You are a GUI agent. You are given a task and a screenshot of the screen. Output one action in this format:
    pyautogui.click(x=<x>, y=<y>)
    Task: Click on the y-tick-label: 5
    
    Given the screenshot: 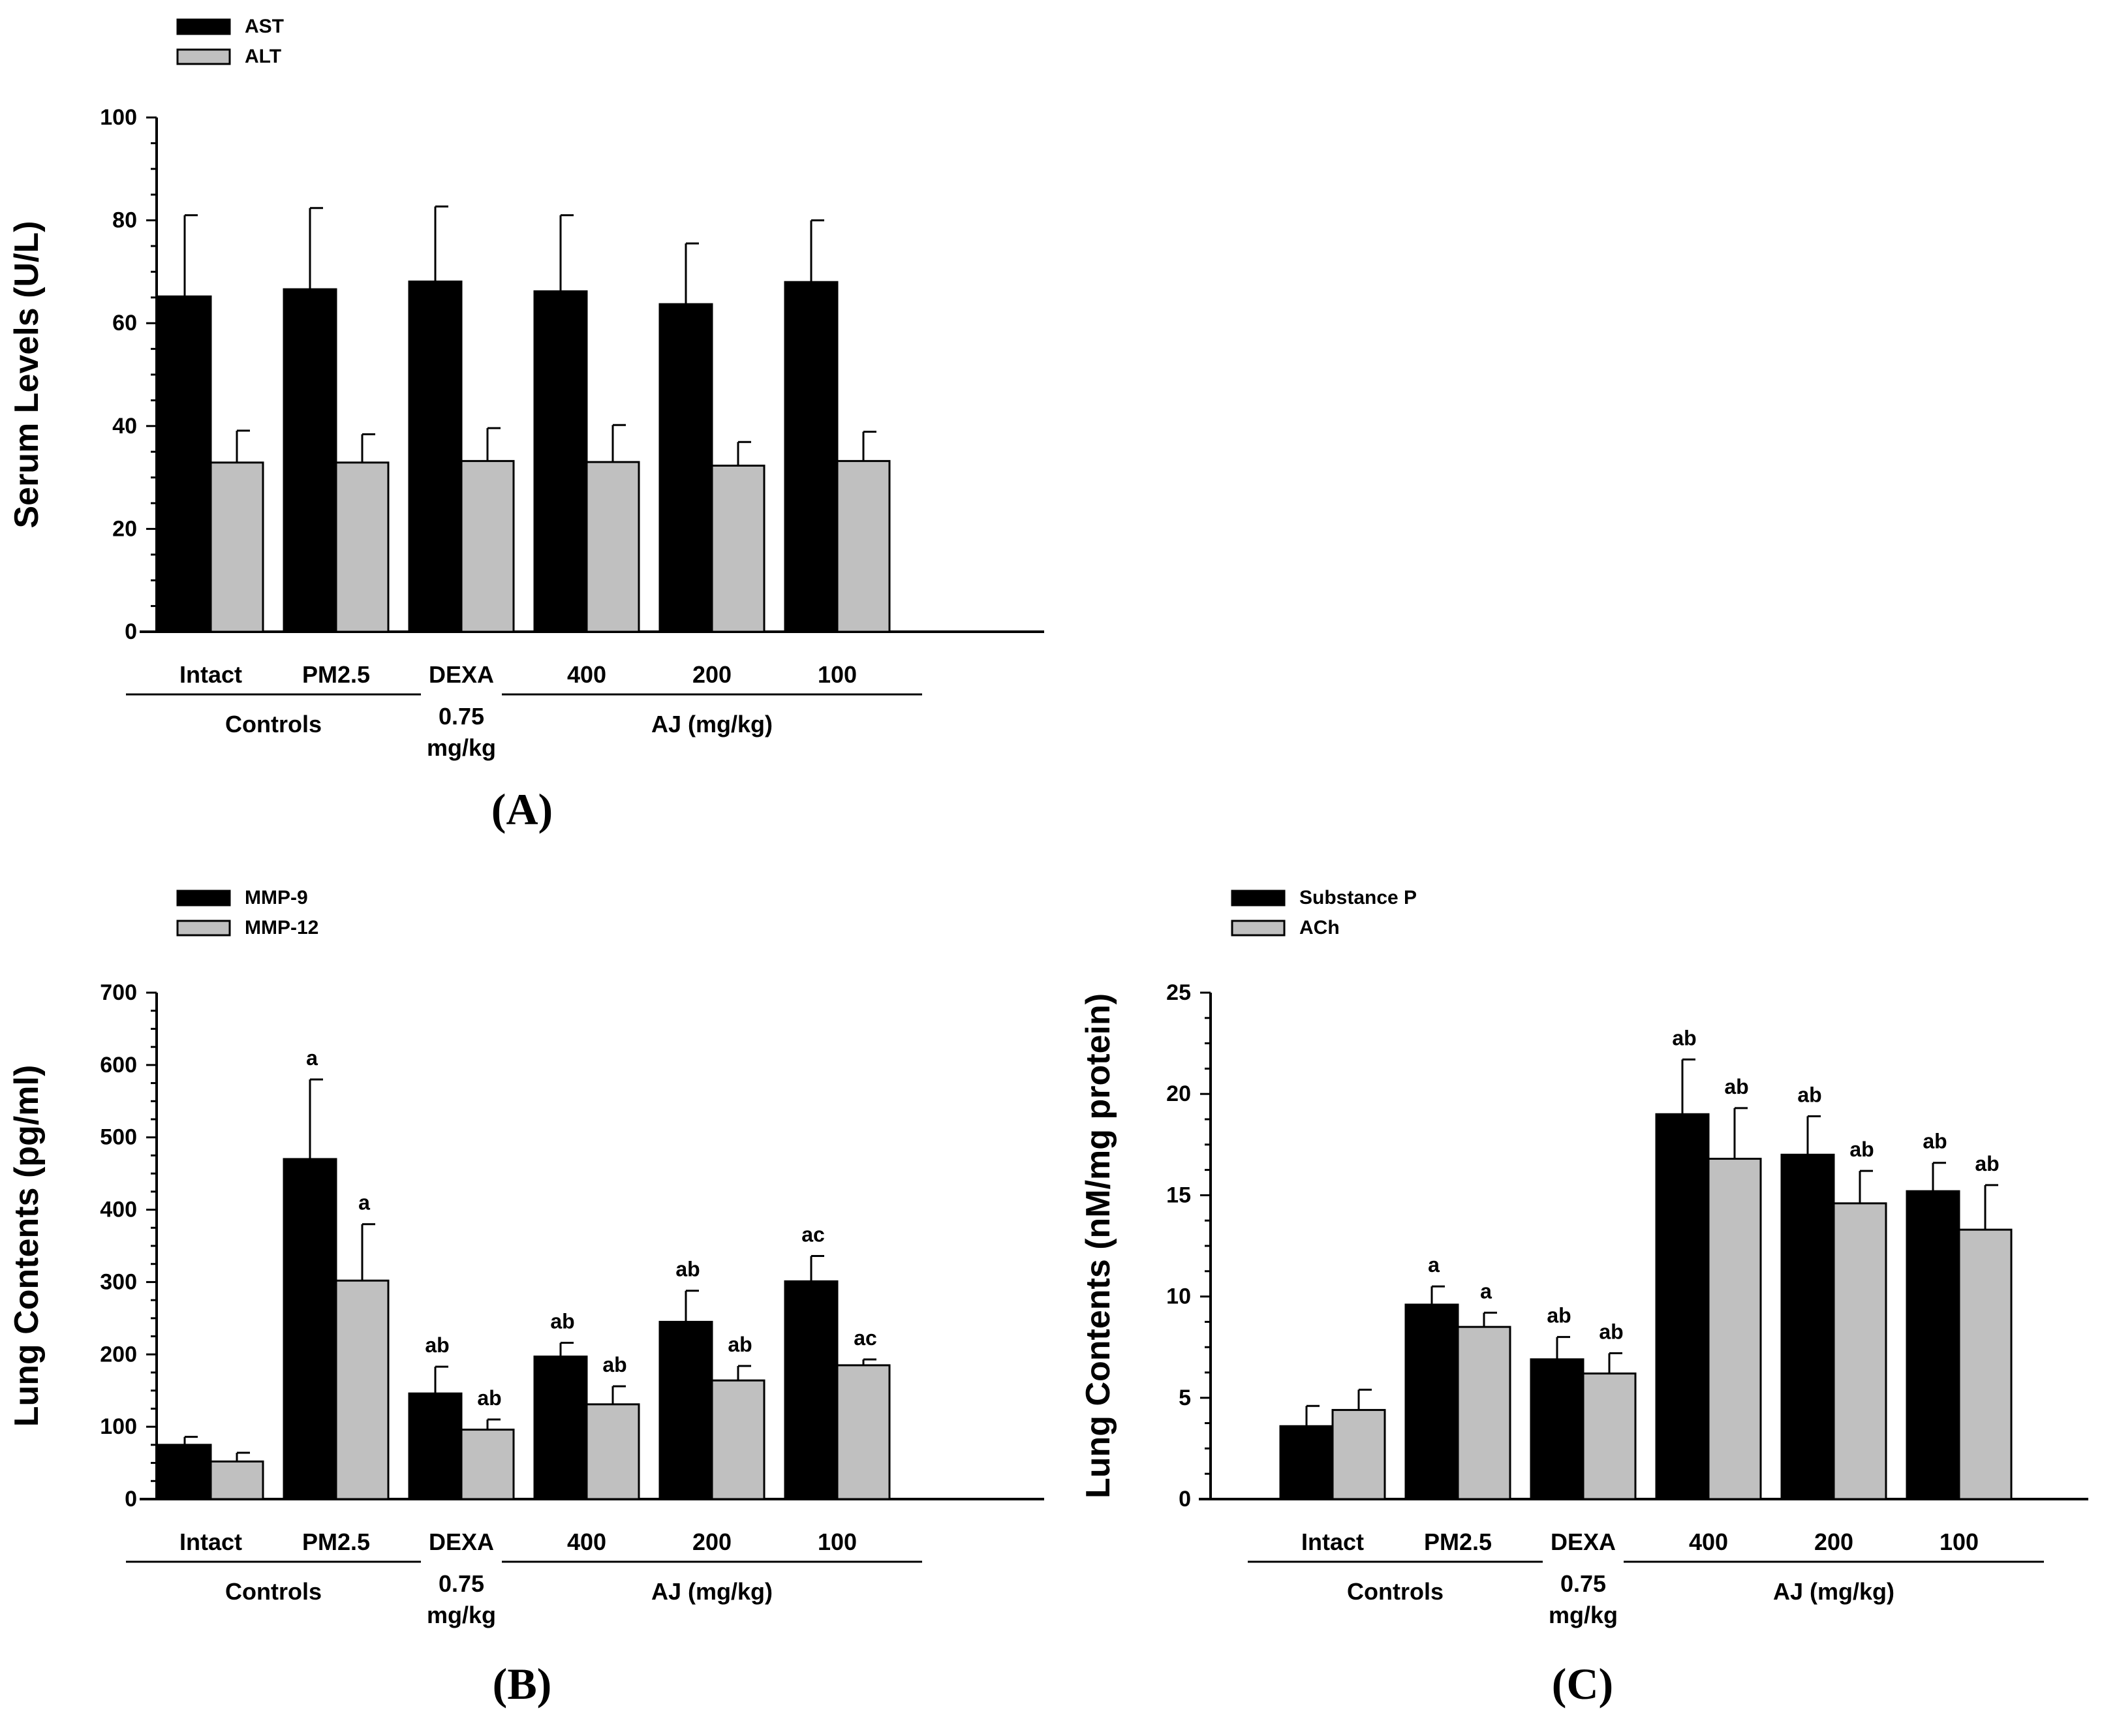 What is the action you would take?
    pyautogui.click(x=1185, y=1398)
    